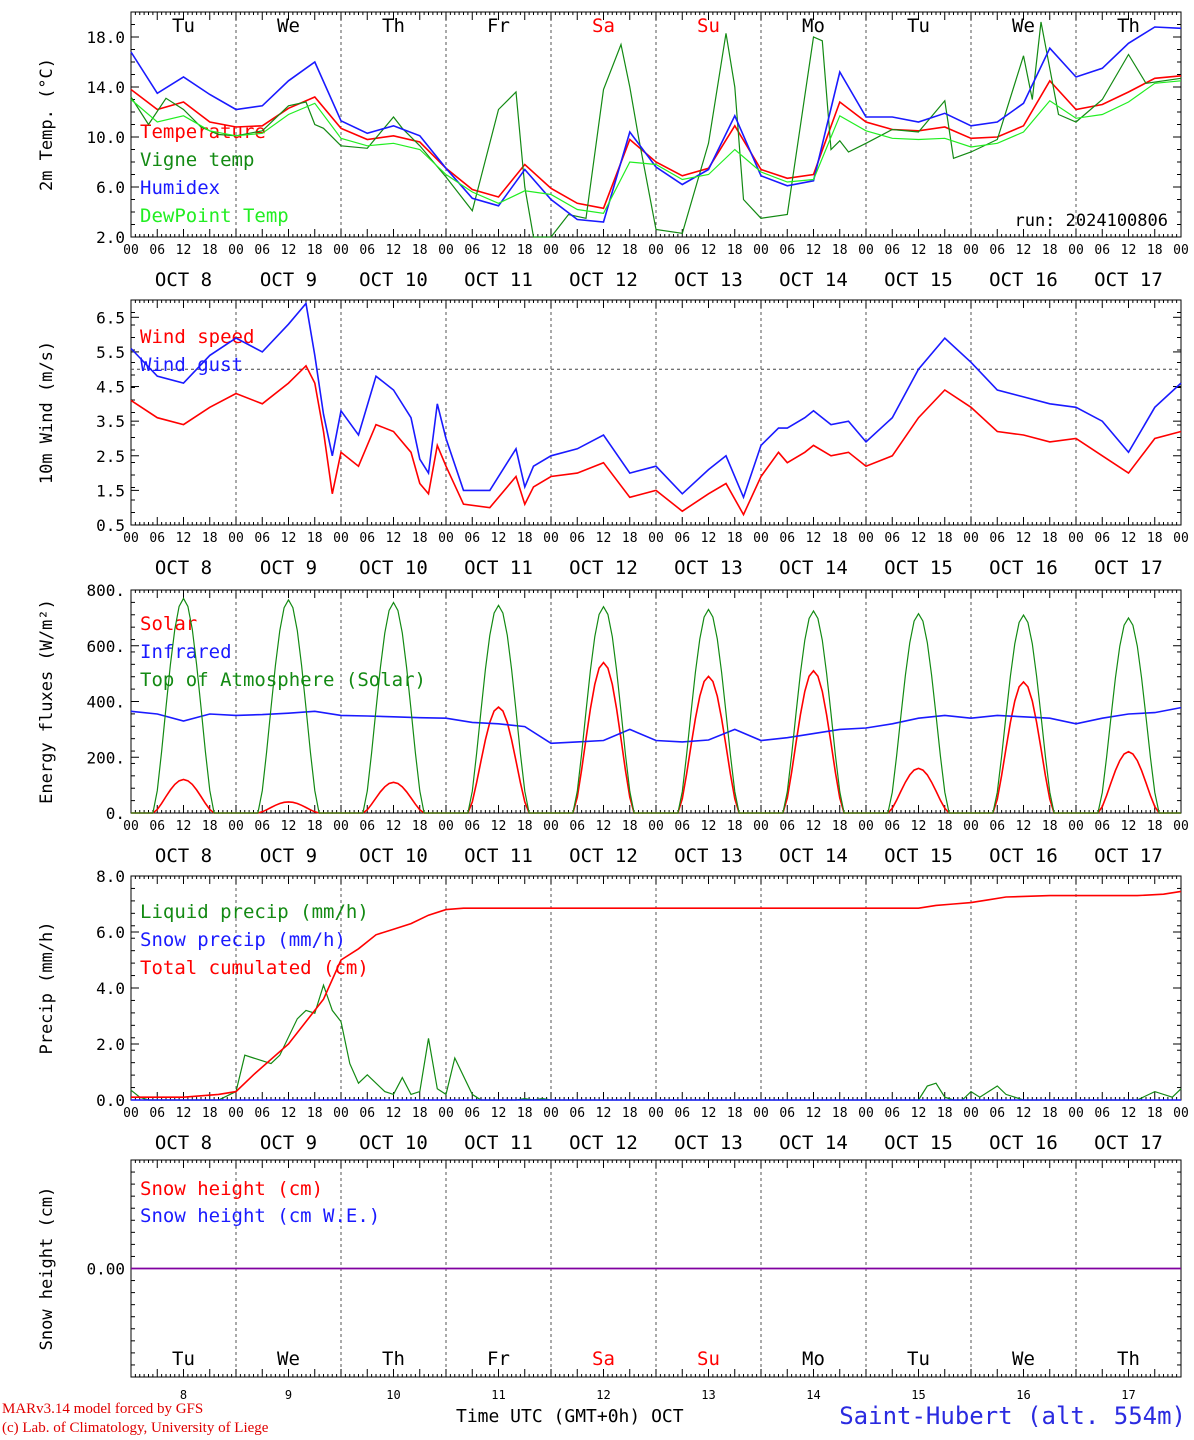 This screenshot has width=1194, height=1440. What do you see at coordinates (1023, 280) in the screenshot?
I see `date-label: OCT 16` at bounding box center [1023, 280].